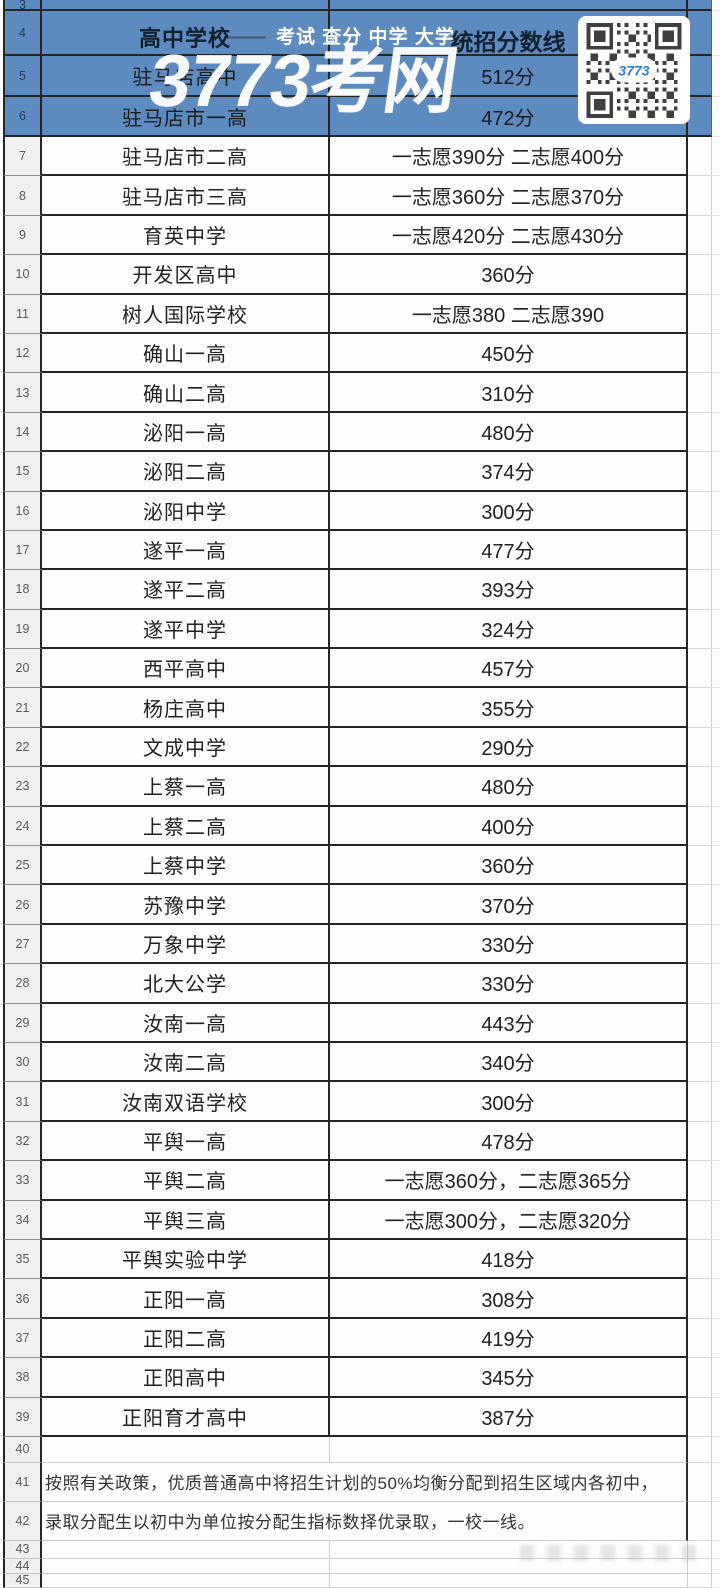 The width and height of the screenshot is (720, 1588). What do you see at coordinates (186, 866) in the screenshot?
I see `school-name-cell: 上蔡中学` at bounding box center [186, 866].